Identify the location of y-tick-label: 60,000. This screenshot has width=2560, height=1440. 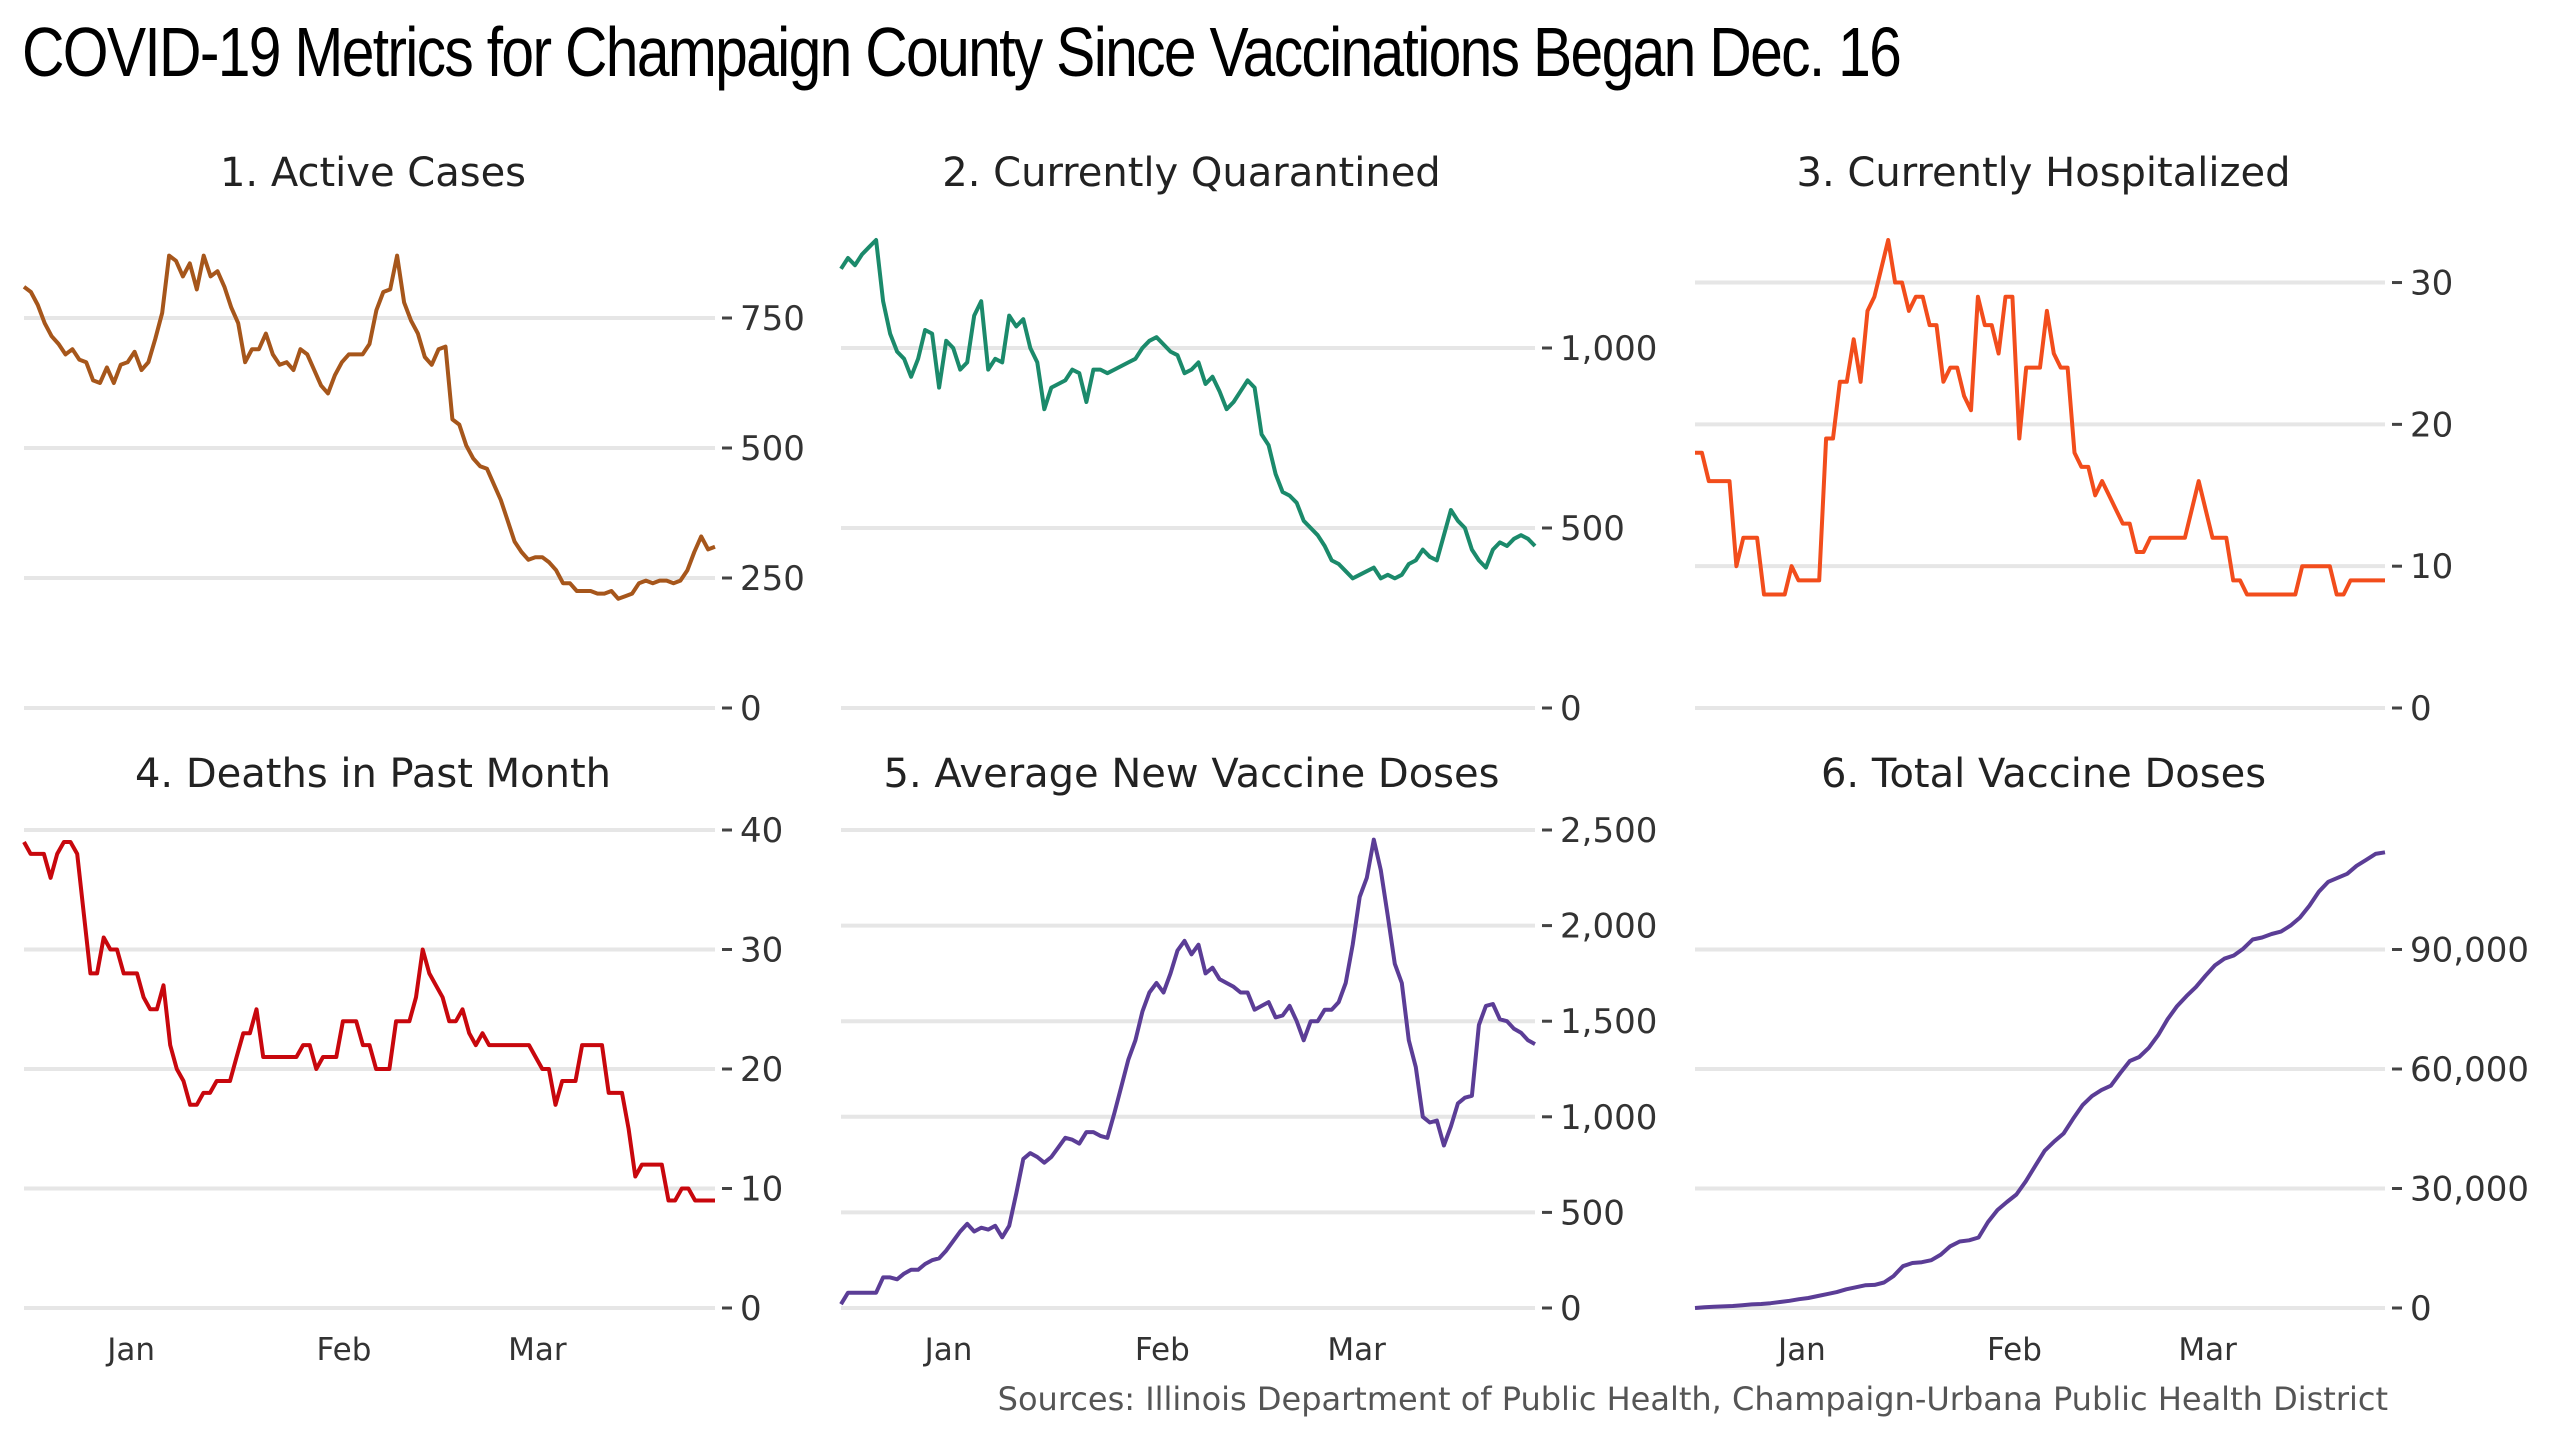
(2469, 1070).